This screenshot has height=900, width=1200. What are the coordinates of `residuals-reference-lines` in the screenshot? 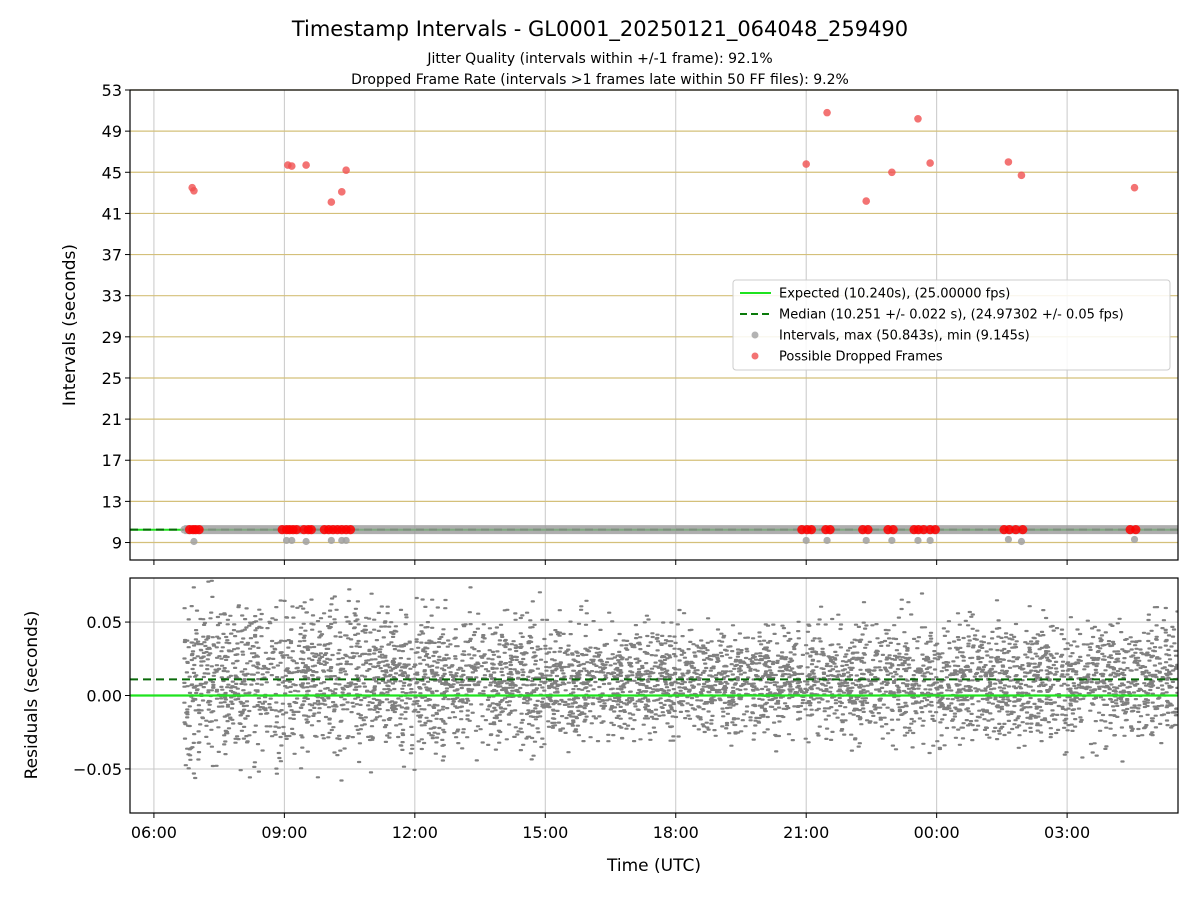 It's located at (654, 687).